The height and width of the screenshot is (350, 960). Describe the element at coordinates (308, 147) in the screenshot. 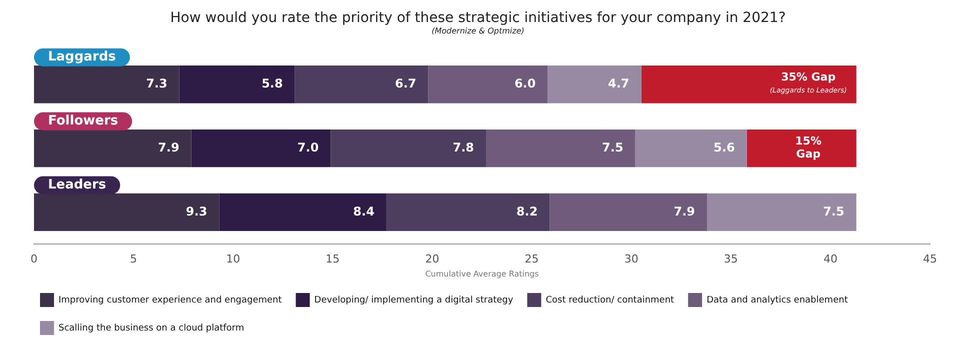

I see `data-label: 7.0` at that location.